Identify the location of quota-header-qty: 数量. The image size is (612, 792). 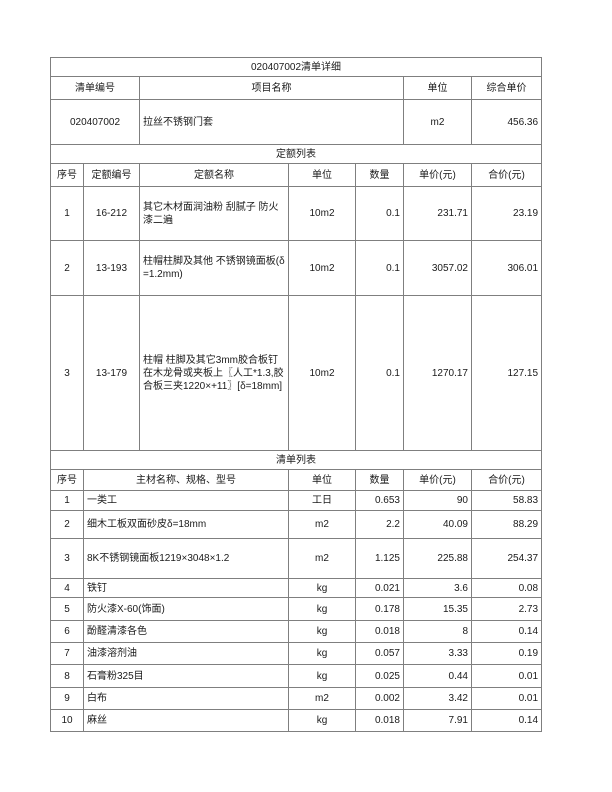
(379, 175).